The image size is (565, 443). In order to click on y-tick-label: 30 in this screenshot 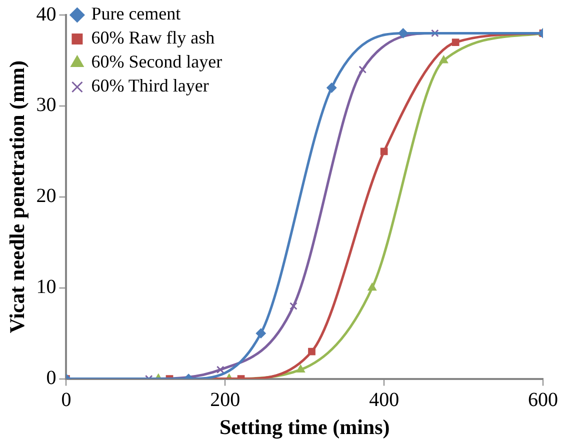, I will do `click(46, 105)`.